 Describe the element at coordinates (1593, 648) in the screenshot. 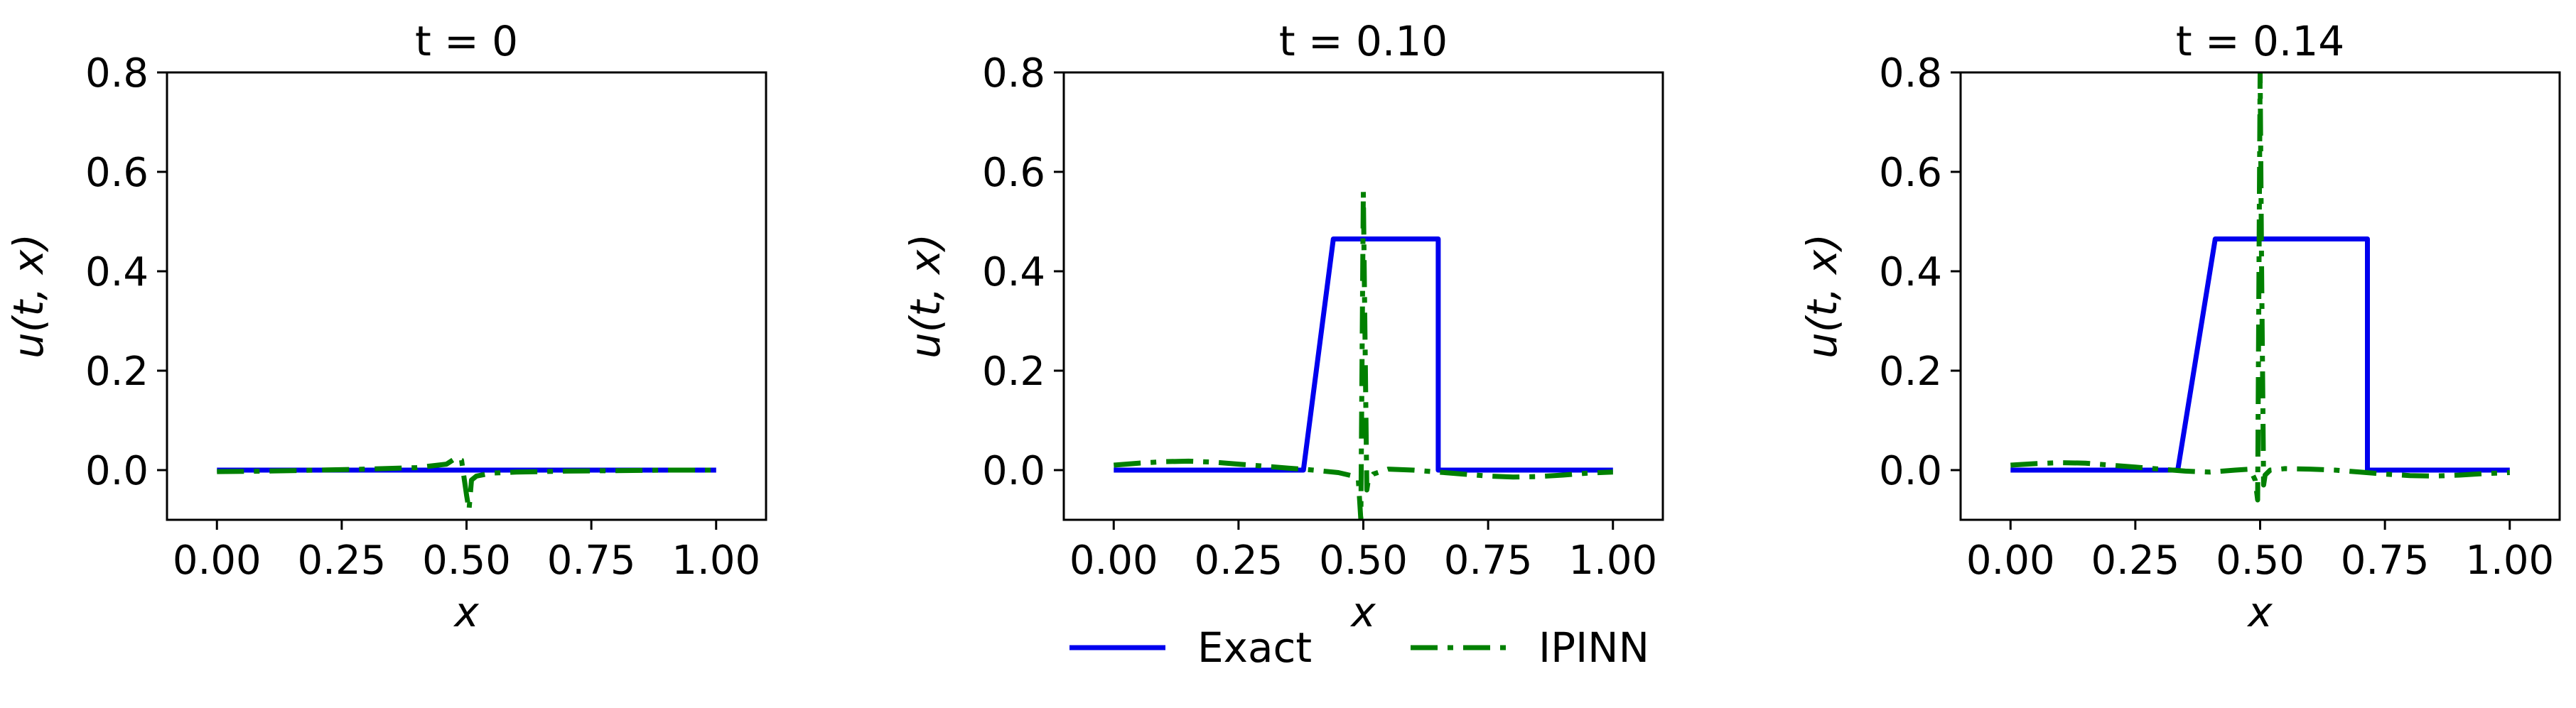

I see `legend-label-ipinn: IPINN` at that location.